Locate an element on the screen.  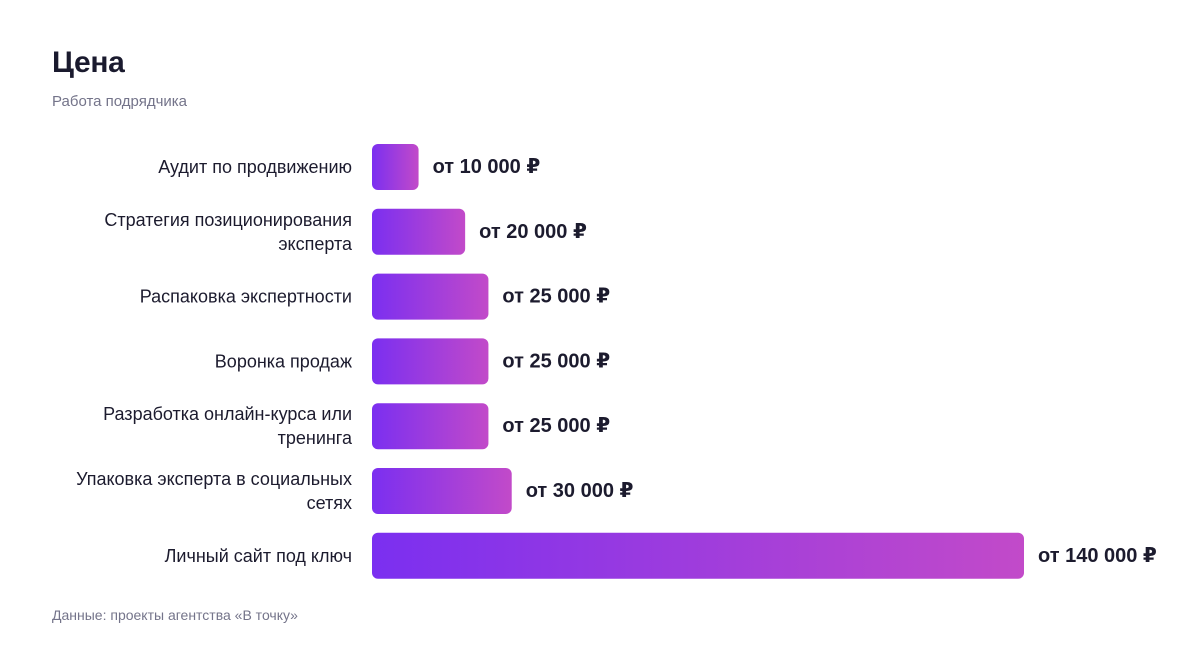
value-label: от 30 000 ₽ is located at coordinates (580, 491).